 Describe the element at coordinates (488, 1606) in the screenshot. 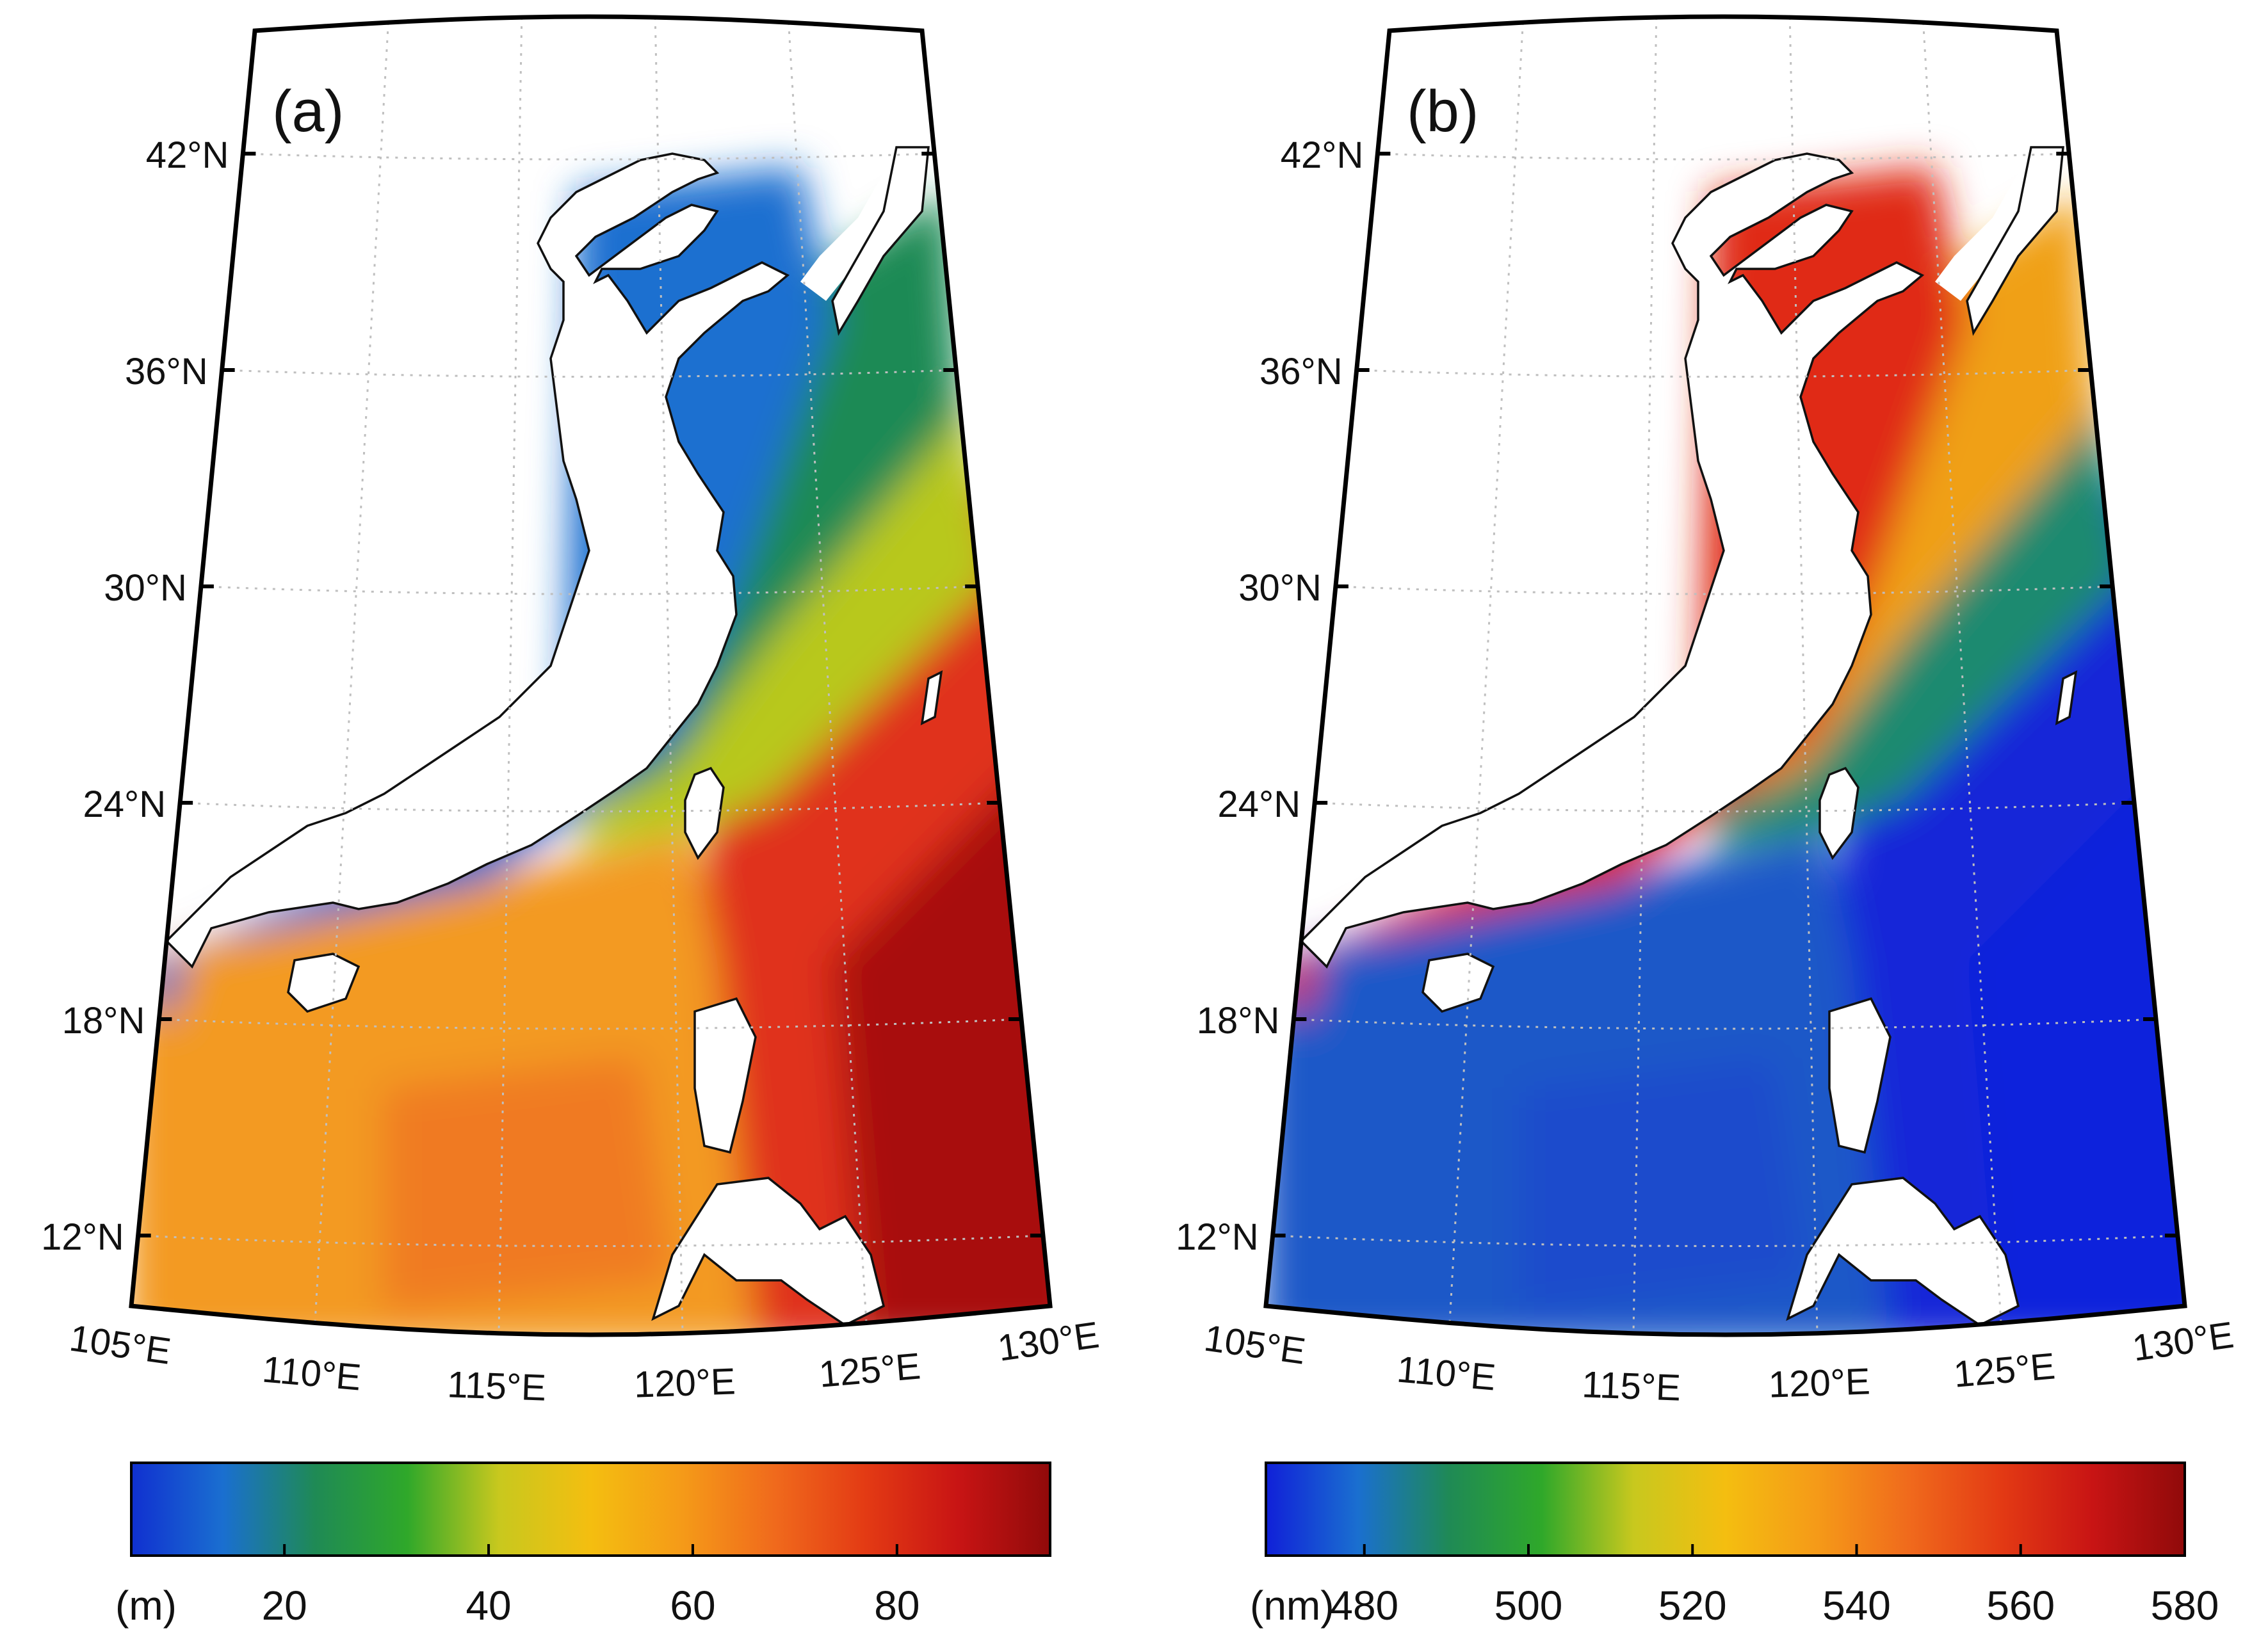

I see `colorbar-tick-label: 40` at that location.